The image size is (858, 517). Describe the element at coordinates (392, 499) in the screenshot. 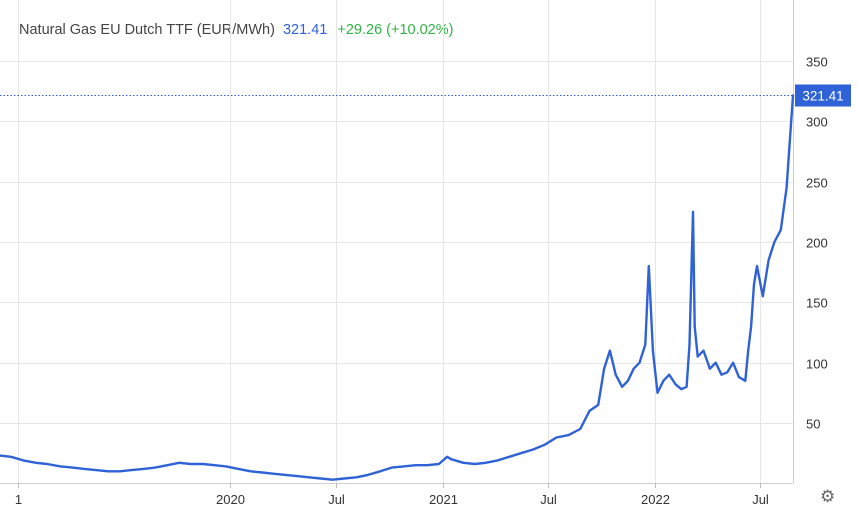

I see `x-axis: 1 2020 Jul 2021 Jul 2022 Jul` at that location.